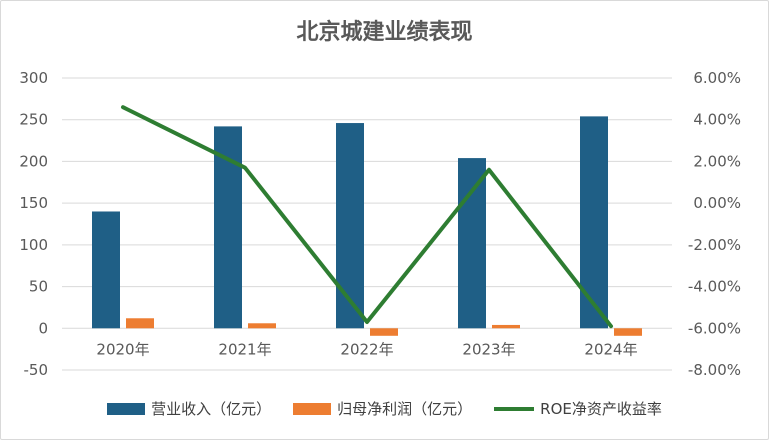  Describe the element at coordinates (717, 78) in the screenshot. I see `y-right-tick-label: 6.00%` at that location.